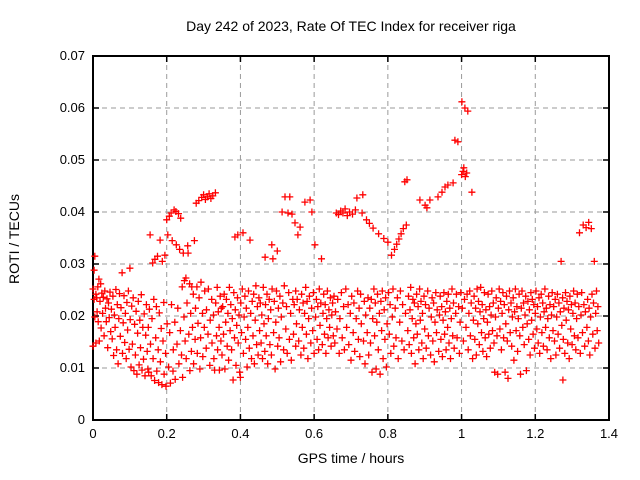 The height and width of the screenshot is (480, 640). Describe the element at coordinates (72, 367) in the screenshot. I see `y-tick-label: 0.01` at that location.